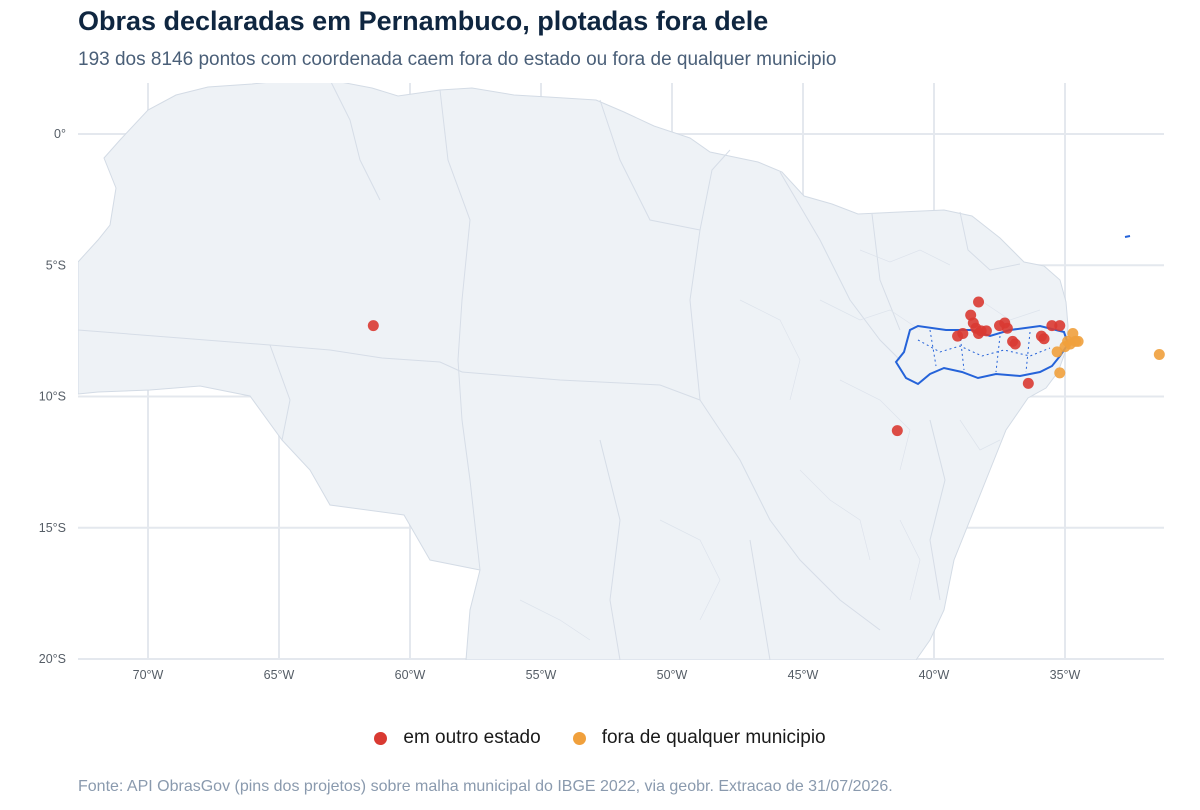  Describe the element at coordinates (984, 351) in the screenshot. I see `pernambuco-inner-borders` at that location.